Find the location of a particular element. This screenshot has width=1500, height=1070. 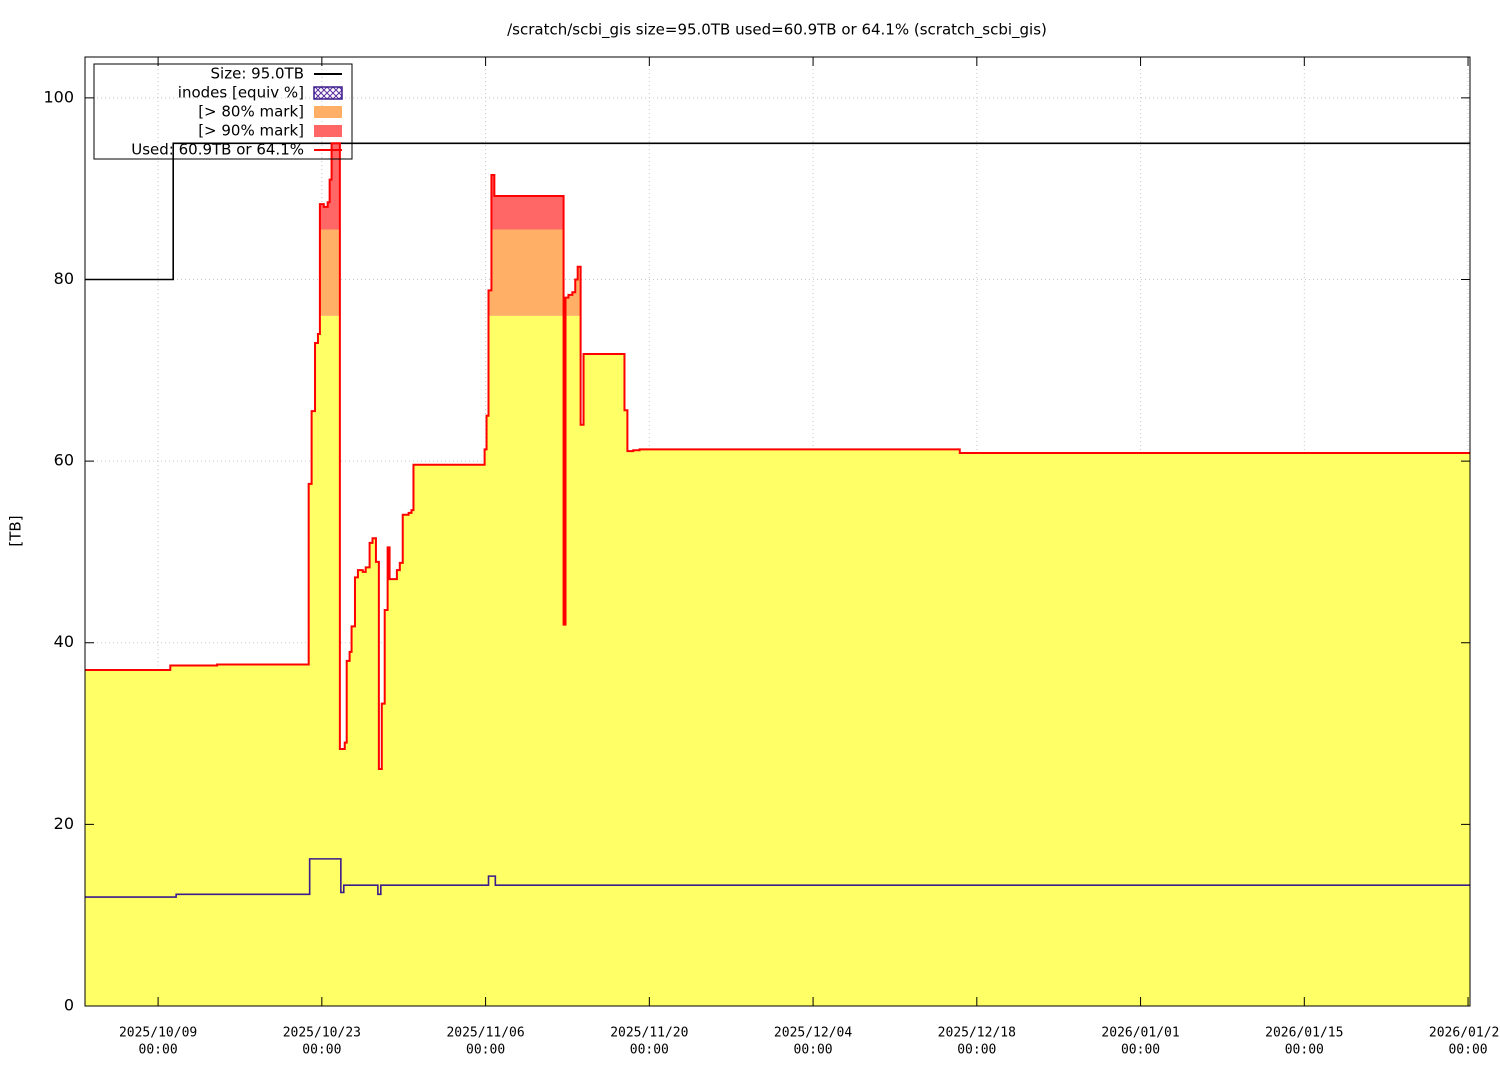

y-tick-label: 80 is located at coordinates (64, 278).